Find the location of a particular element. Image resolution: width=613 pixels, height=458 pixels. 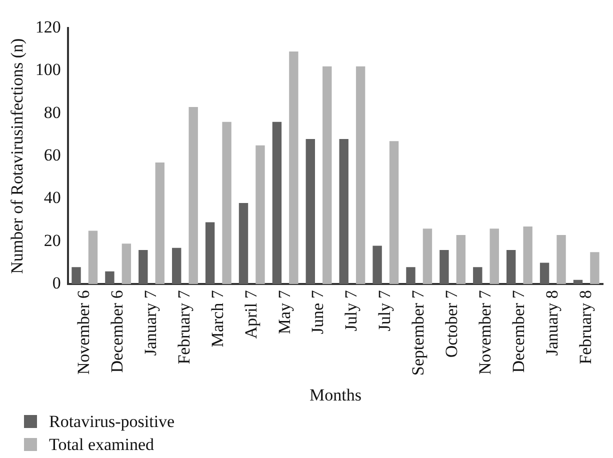

x-tick-label: January 8 is located at coordinates (552, 323).